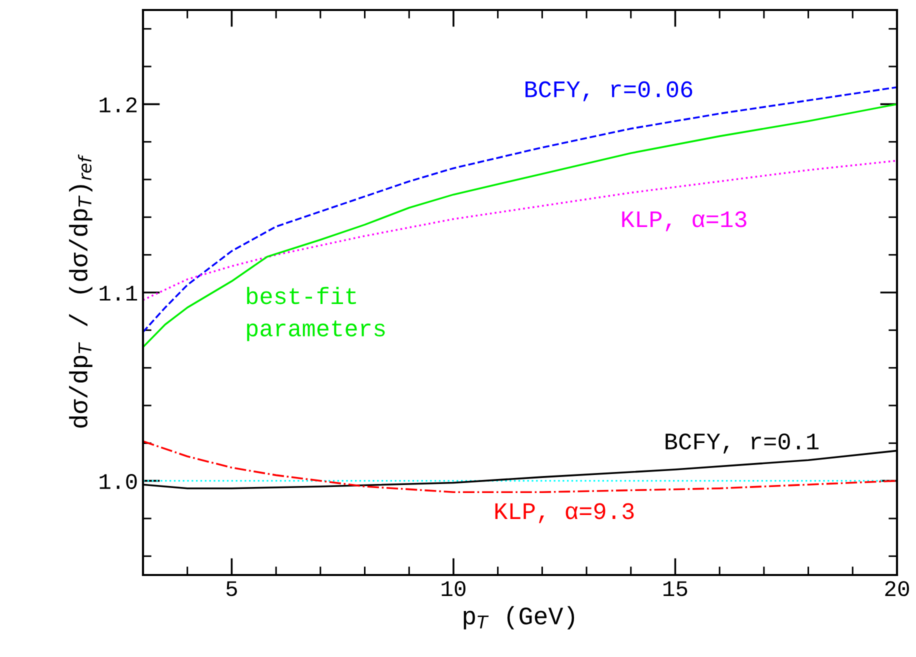 The height and width of the screenshot is (657, 916). What do you see at coordinates (80, 291) in the screenshot?
I see `y-axis-title: dσ/dp$_{T}$ / (dσ/dp$_{T}$)$_{ref}$` at bounding box center [80, 291].